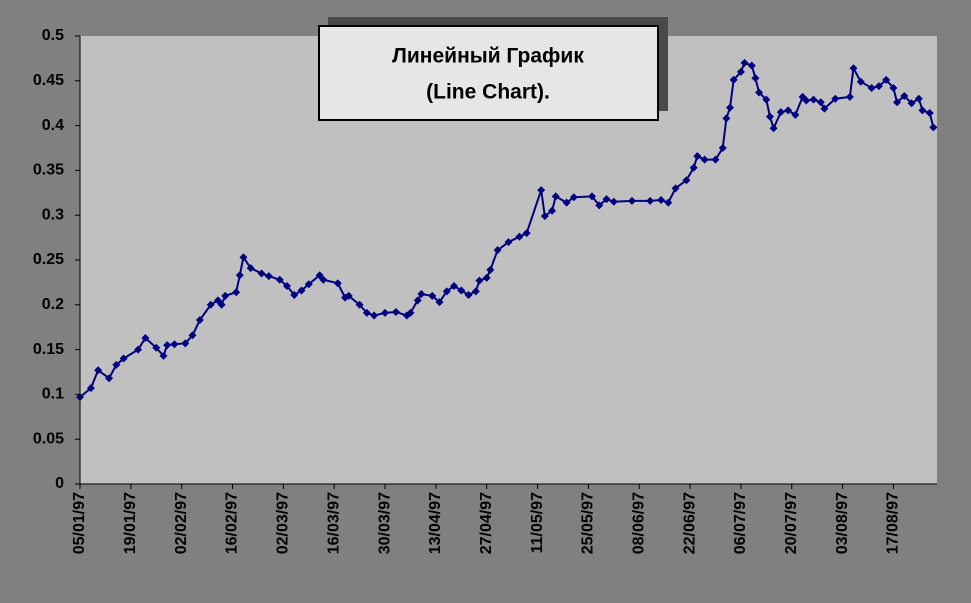  What do you see at coordinates (689, 523) in the screenshot?
I see `x-tick-label: 22/06/97` at bounding box center [689, 523].